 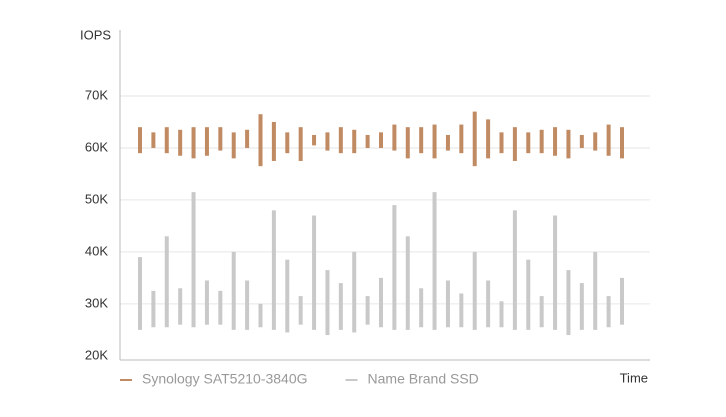 What do you see at coordinates (96, 302) in the screenshot?
I see `y-tick-label: 30K` at bounding box center [96, 302].